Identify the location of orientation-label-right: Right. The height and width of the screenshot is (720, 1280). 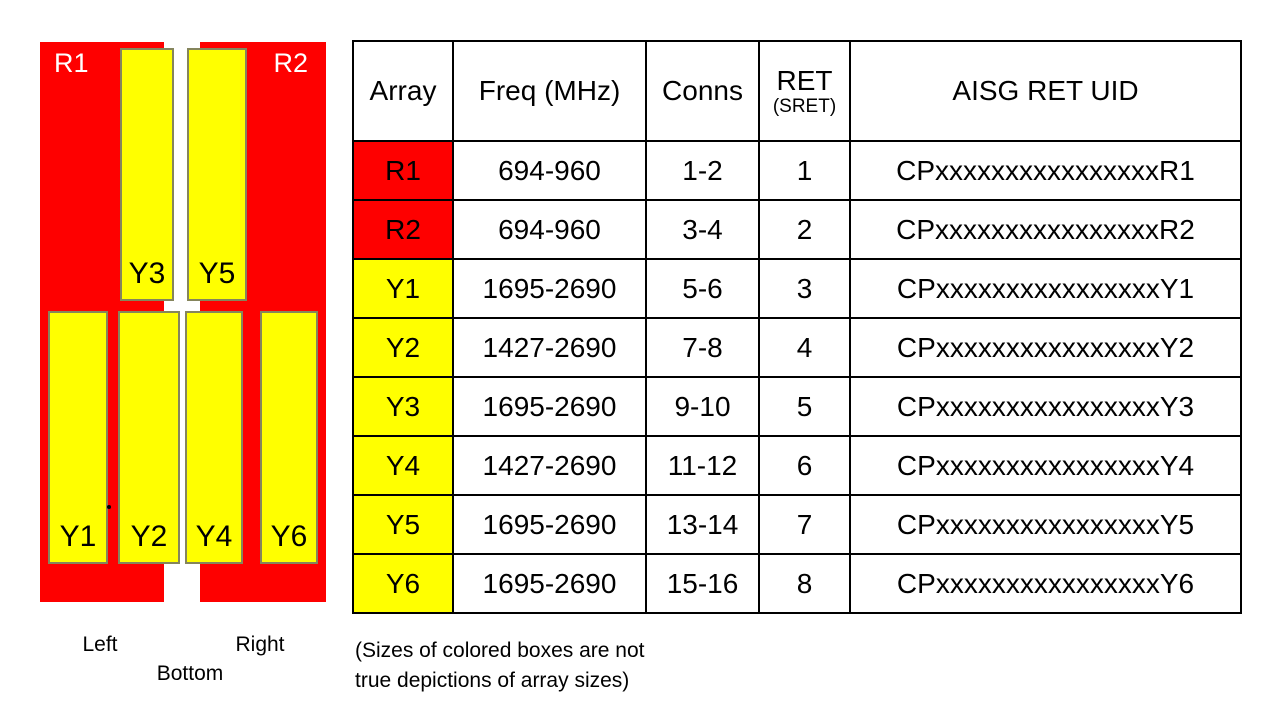
(260, 644).